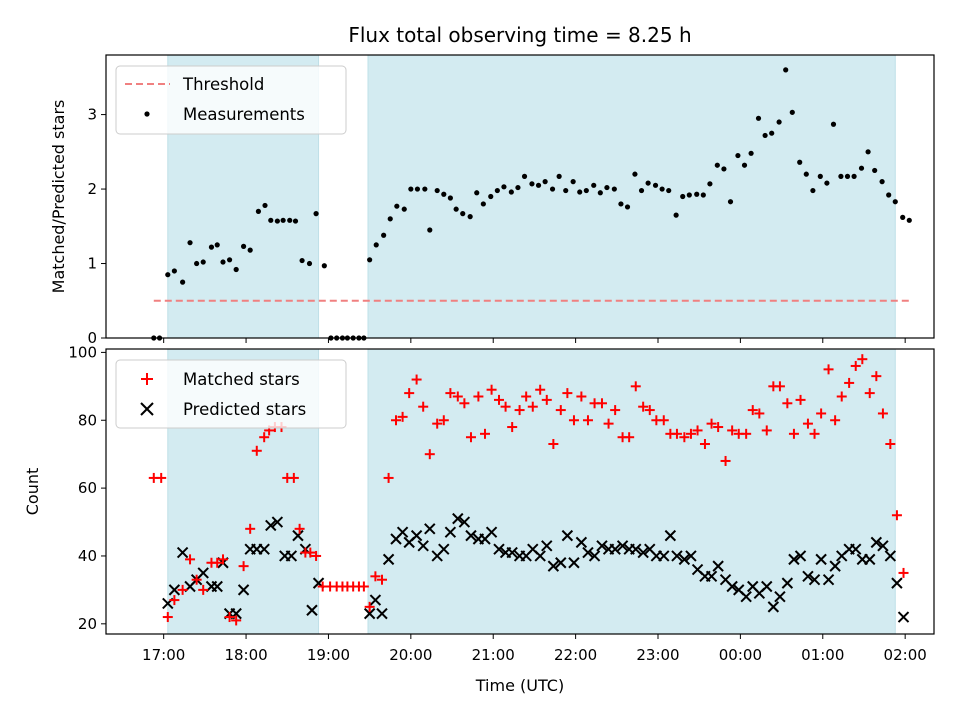 The width and height of the screenshot is (960, 720). Describe the element at coordinates (96, 226) in the screenshot. I see `top-y-ticks: 0 1 2 3` at that location.